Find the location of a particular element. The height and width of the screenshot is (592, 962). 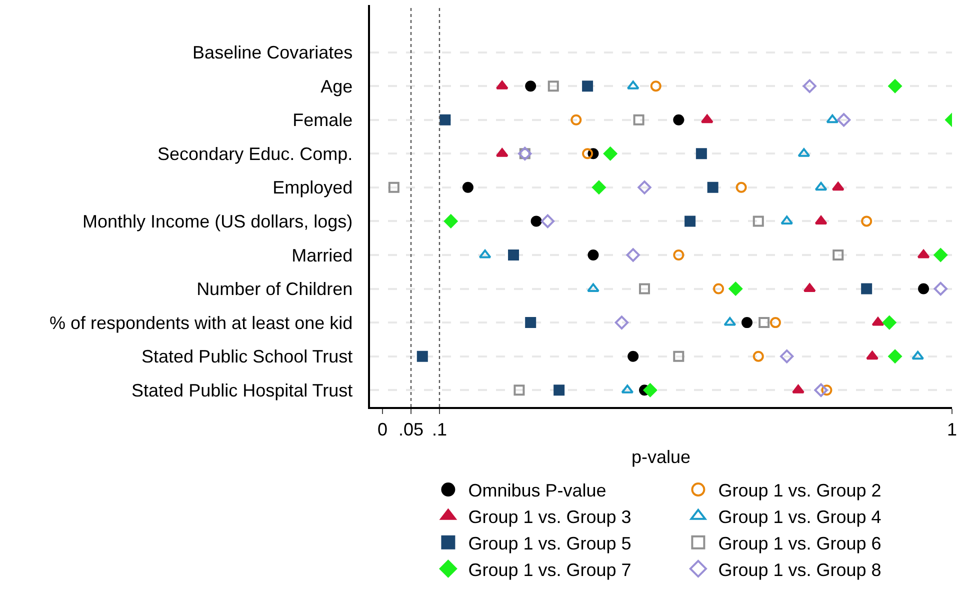

x-tick-label: 1 is located at coordinates (952, 429).